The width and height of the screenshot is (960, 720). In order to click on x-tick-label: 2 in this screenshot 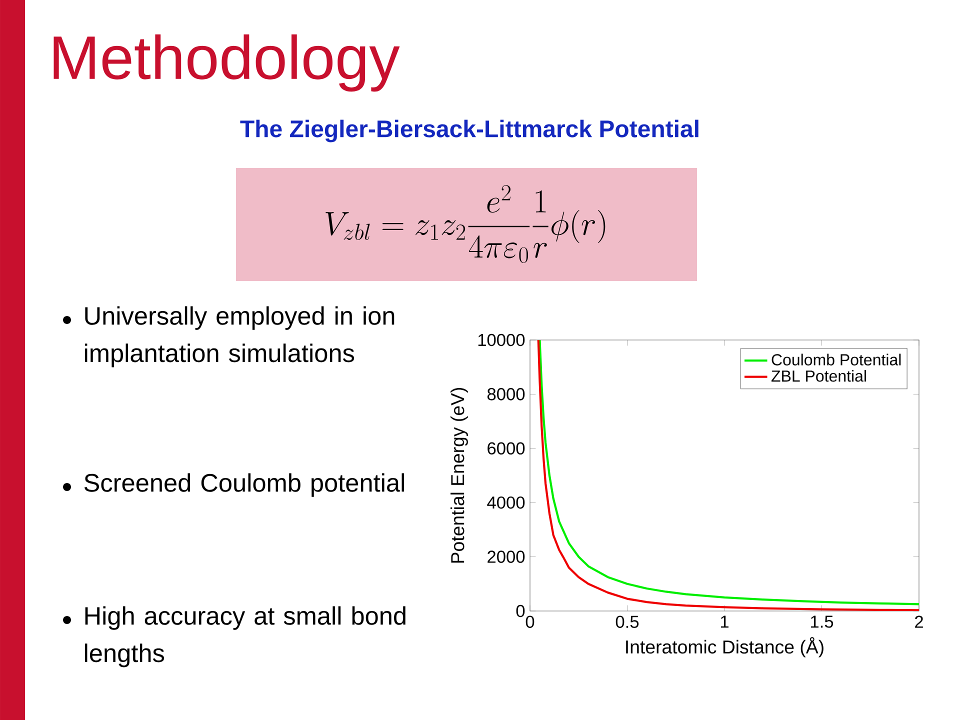, I will do `click(919, 622)`.